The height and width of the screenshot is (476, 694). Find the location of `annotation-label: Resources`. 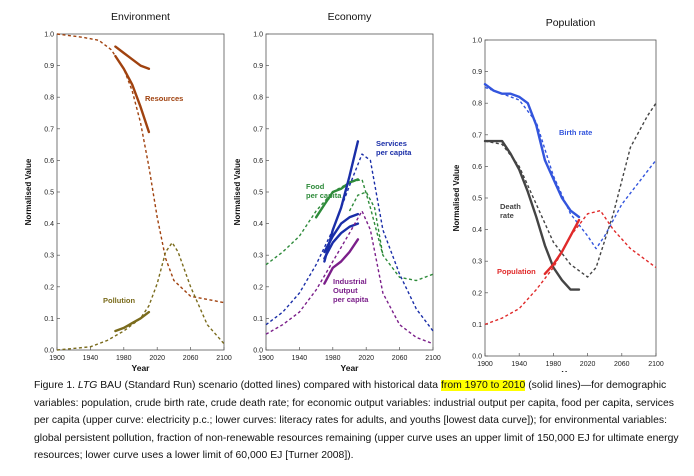

annotation-label: Resources is located at coordinates (164, 98).